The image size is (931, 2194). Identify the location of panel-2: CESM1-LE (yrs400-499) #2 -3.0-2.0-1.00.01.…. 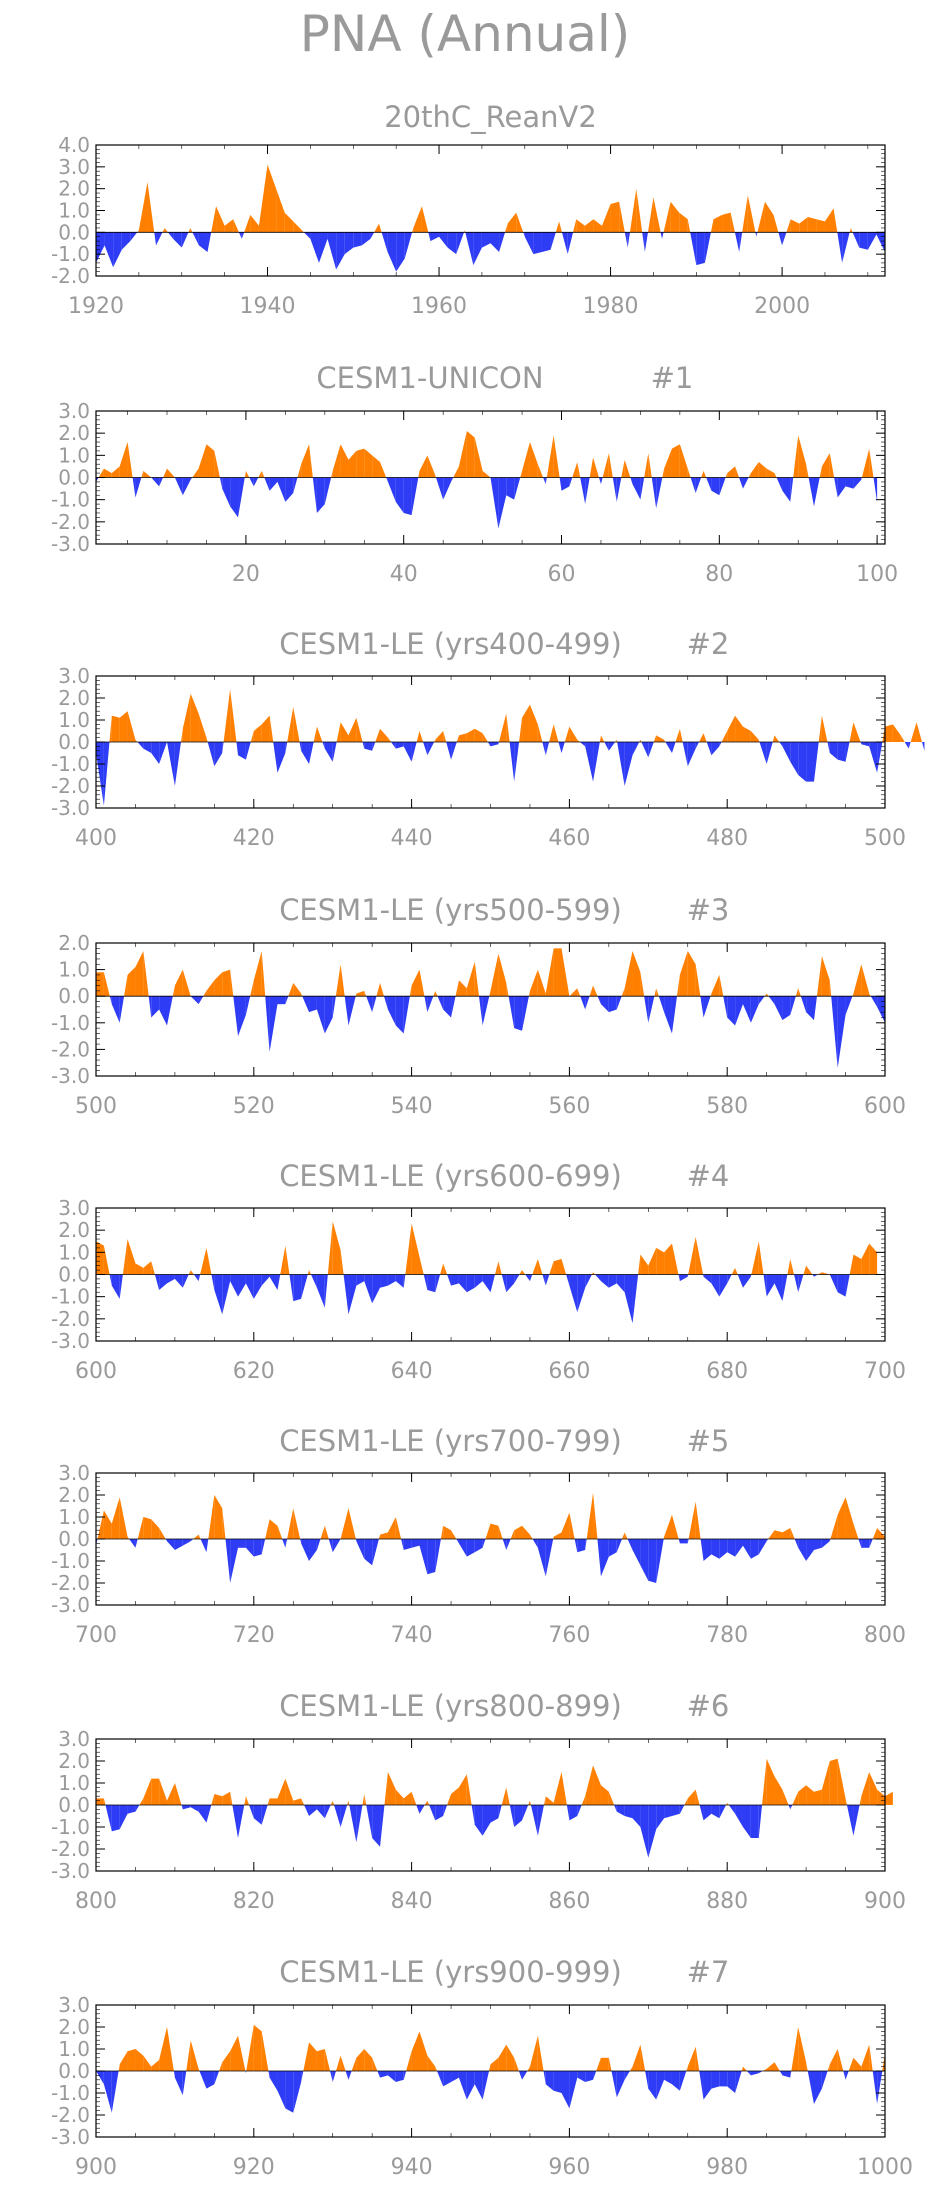
(488, 739).